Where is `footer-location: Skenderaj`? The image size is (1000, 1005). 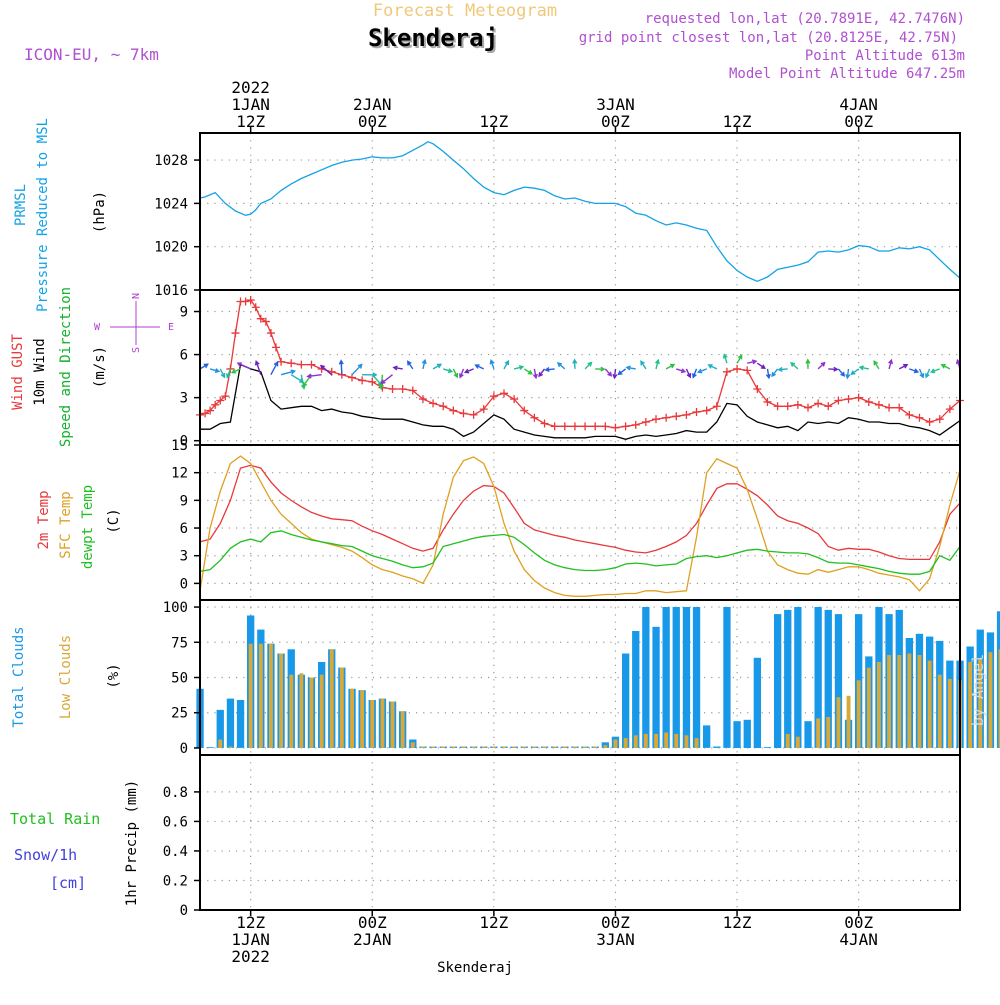 footer-location: Skenderaj is located at coordinates (475, 968).